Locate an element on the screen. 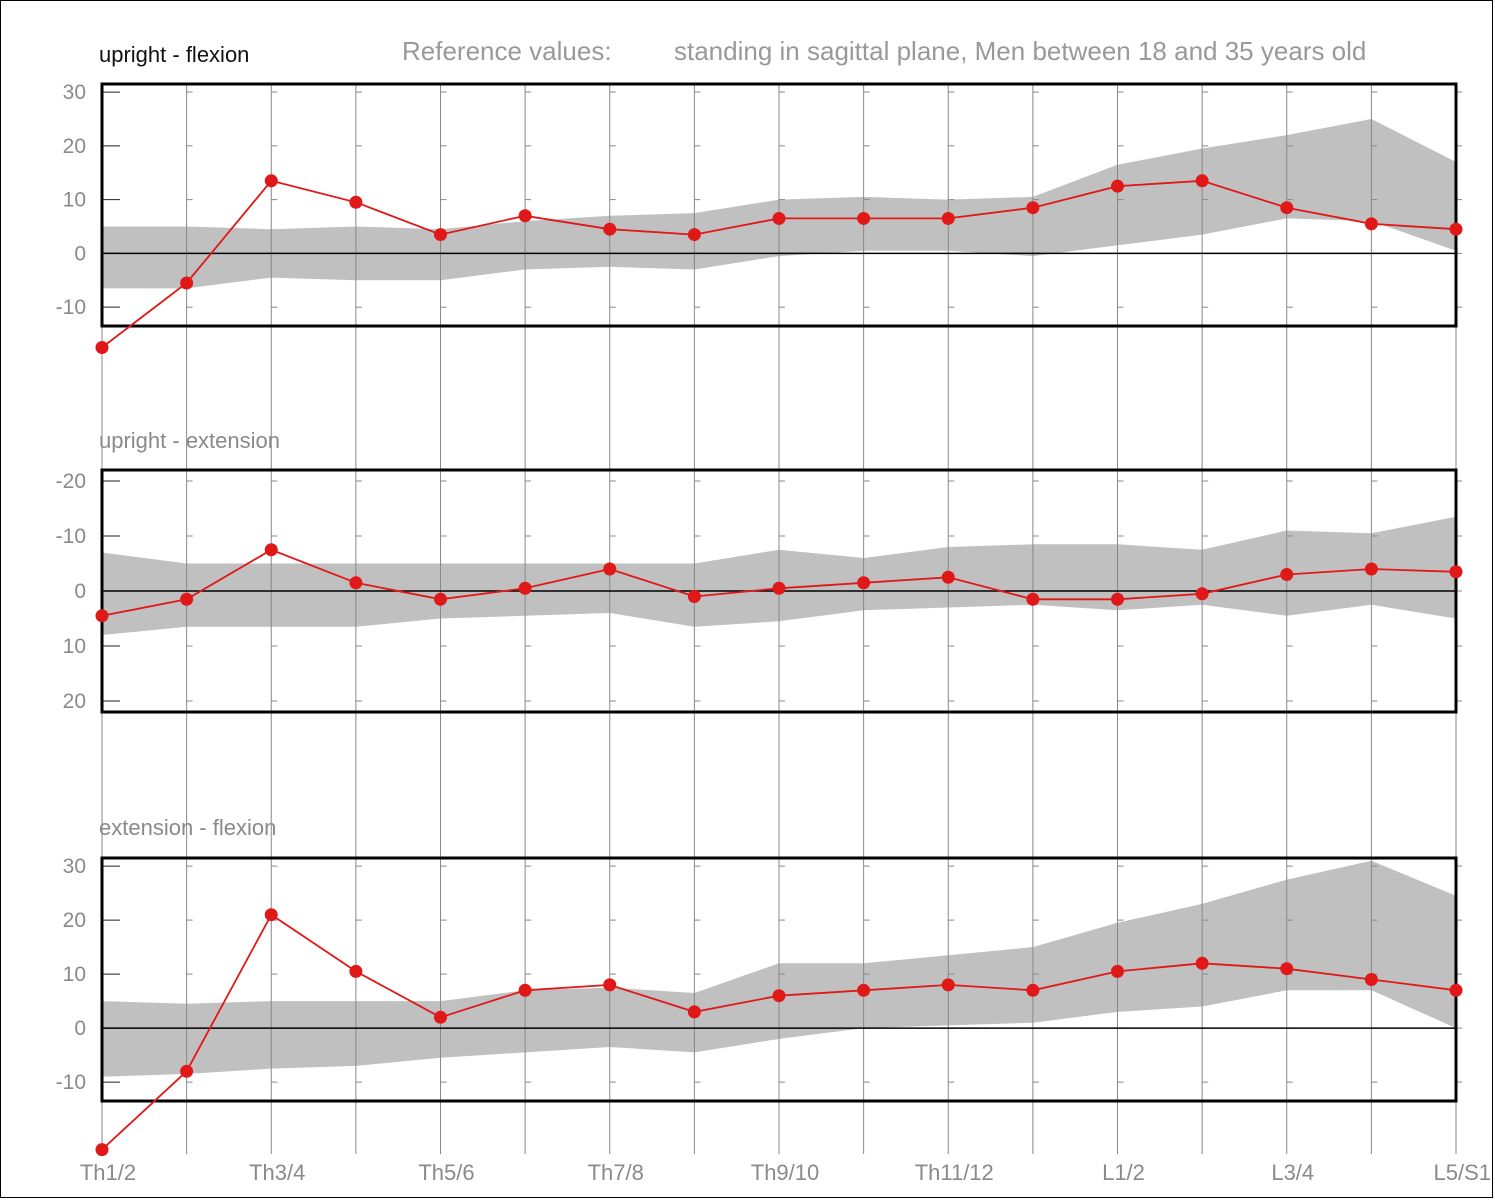 This screenshot has width=1495, height=1200. x-tick-label: Th7/8 is located at coordinates (616, 1172).